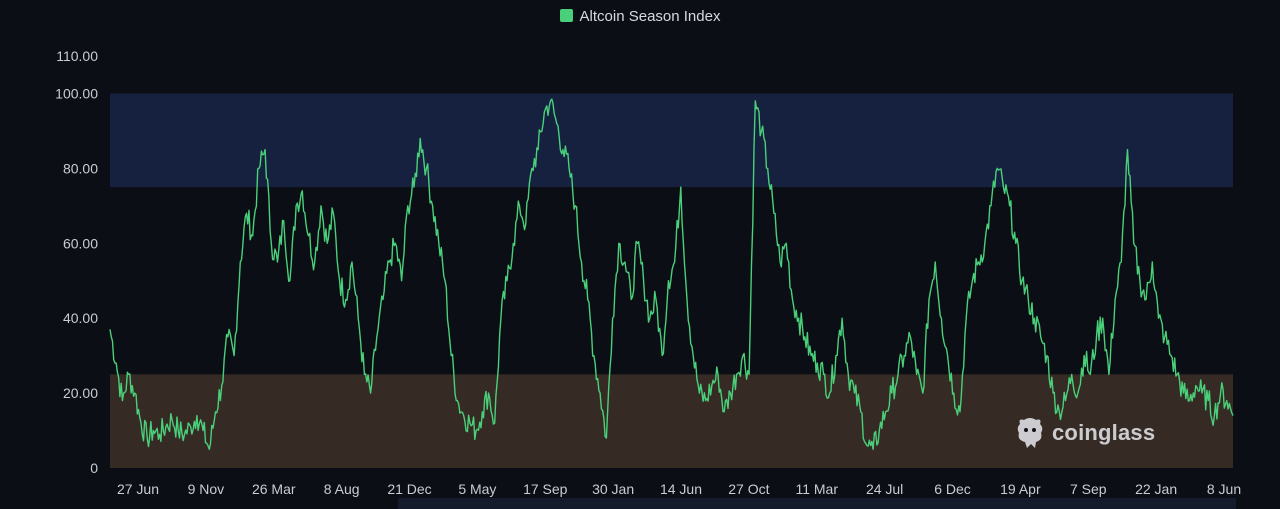 Image resolution: width=1280 pixels, height=509 pixels. I want to click on x-tick-label: 19 Apr, so click(1020, 489).